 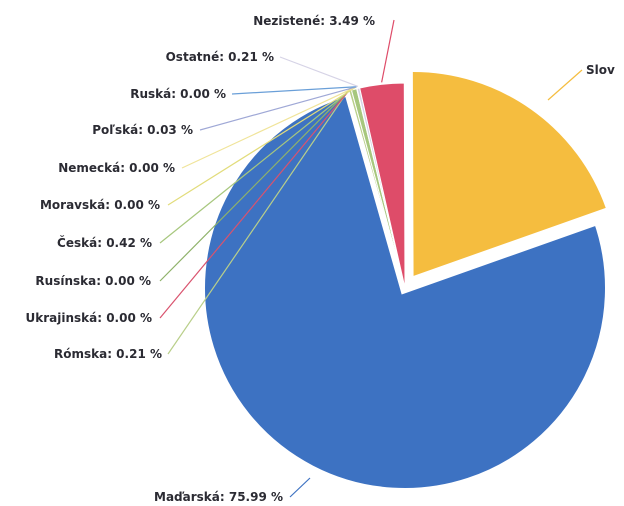 What do you see at coordinates (565, 85) in the screenshot?
I see `leader-line-slov` at bounding box center [565, 85].